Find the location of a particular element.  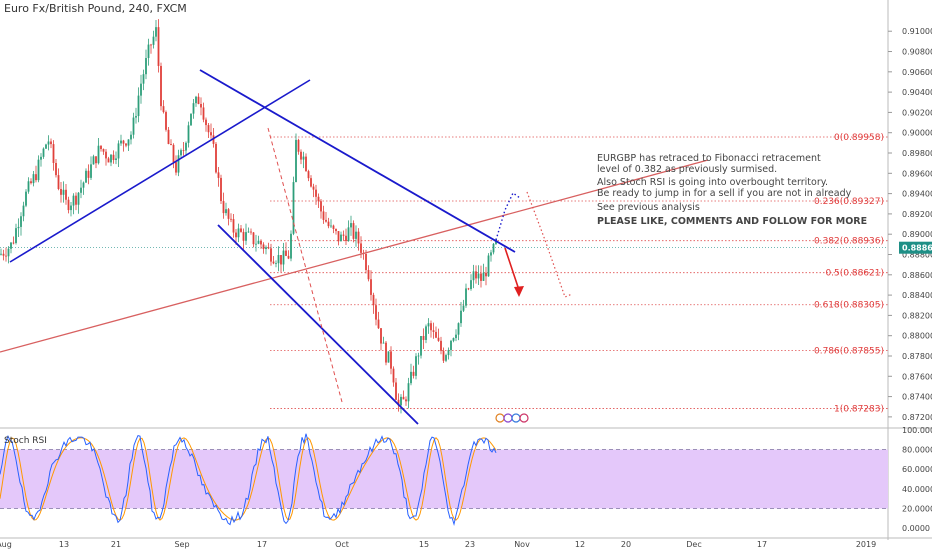

y-tick-label: 0.88000 is located at coordinates (917, 336).